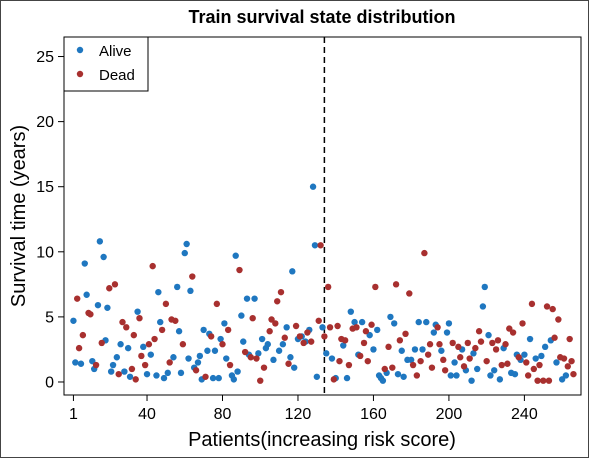 The width and height of the screenshot is (589, 464). Describe the element at coordinates (45, 187) in the screenshot. I see `y-tick-label: 15` at that location.